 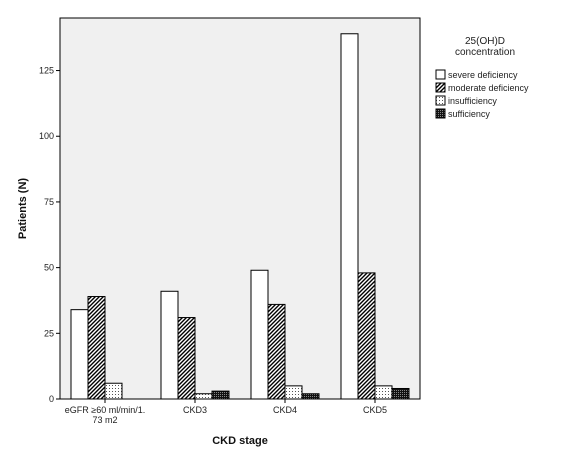 What do you see at coordinates (46, 136) in the screenshot?
I see `y-tick-label: 100` at bounding box center [46, 136].